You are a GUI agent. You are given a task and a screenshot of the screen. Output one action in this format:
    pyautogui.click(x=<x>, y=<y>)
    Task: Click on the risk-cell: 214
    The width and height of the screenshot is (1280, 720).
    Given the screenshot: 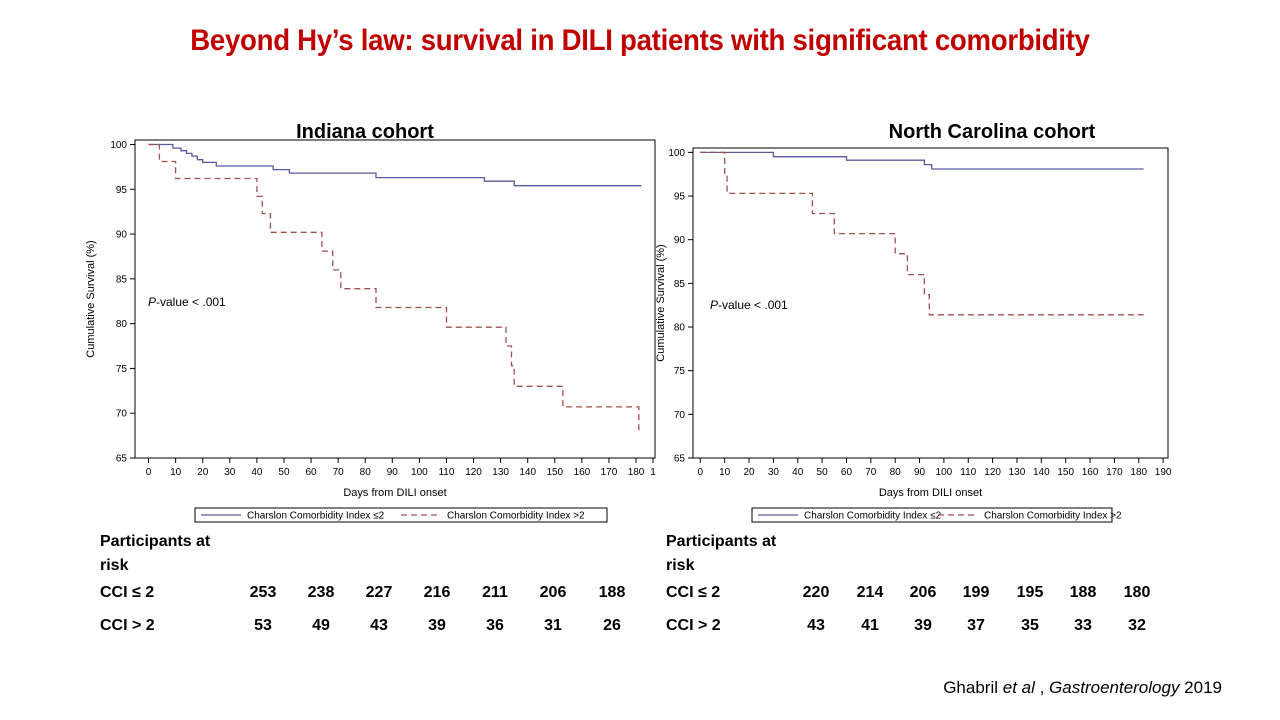 What is the action you would take?
    pyautogui.click(x=870, y=592)
    